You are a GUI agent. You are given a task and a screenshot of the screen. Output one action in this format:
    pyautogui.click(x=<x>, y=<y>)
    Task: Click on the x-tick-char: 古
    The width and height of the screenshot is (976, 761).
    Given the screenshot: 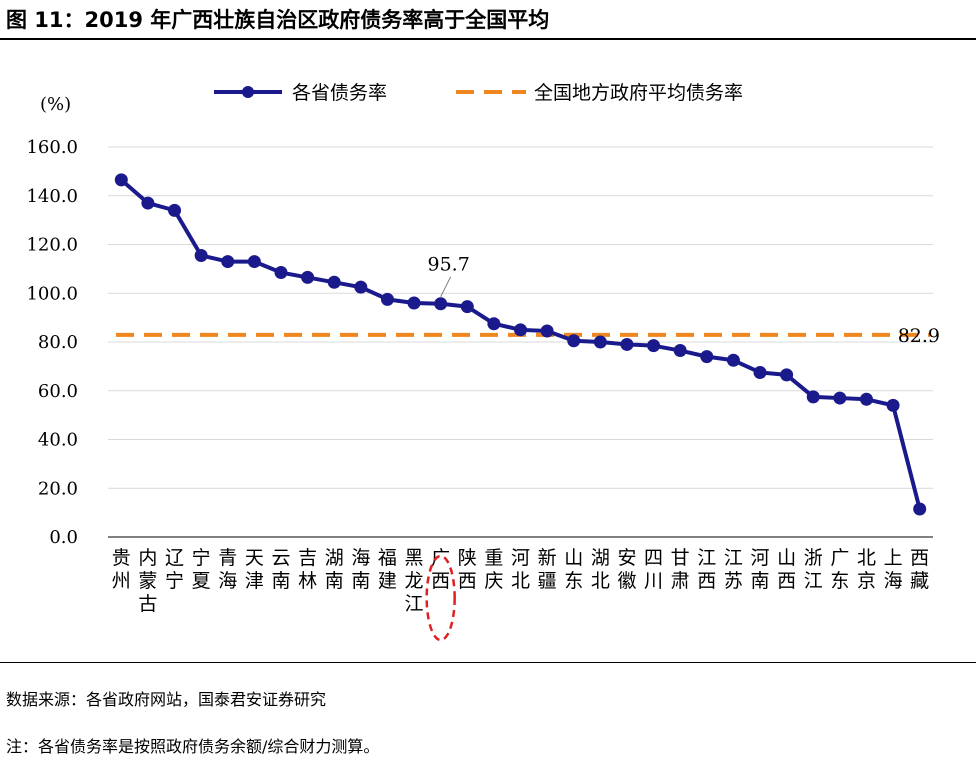 What is the action you would take?
    pyautogui.click(x=147, y=604)
    